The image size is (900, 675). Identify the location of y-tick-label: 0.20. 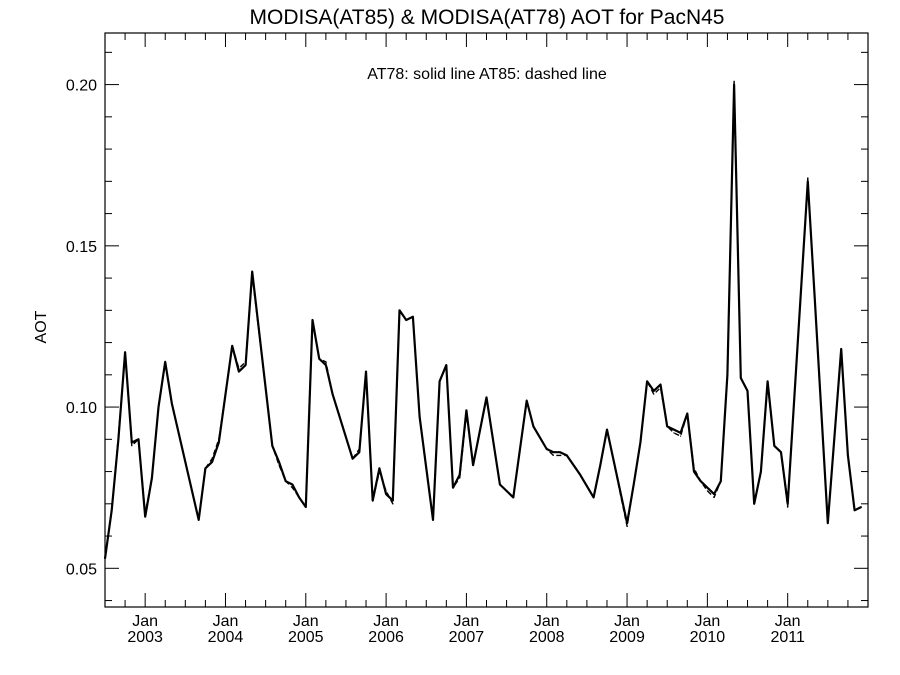
(81, 86).